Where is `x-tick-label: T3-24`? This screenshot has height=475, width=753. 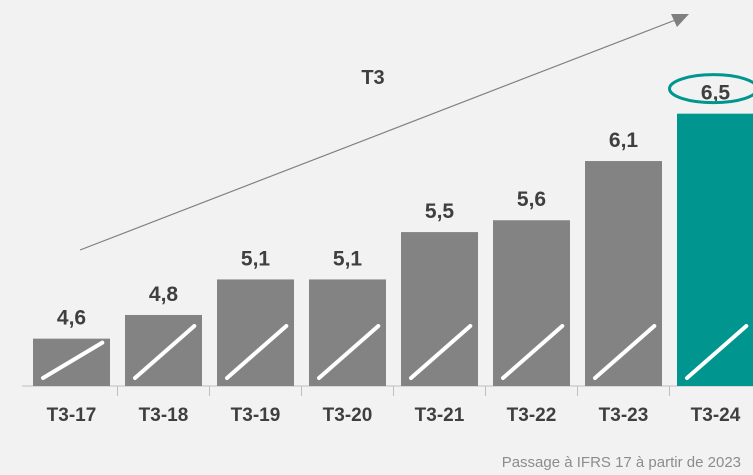 x-tick-label: T3-24 is located at coordinates (716, 415).